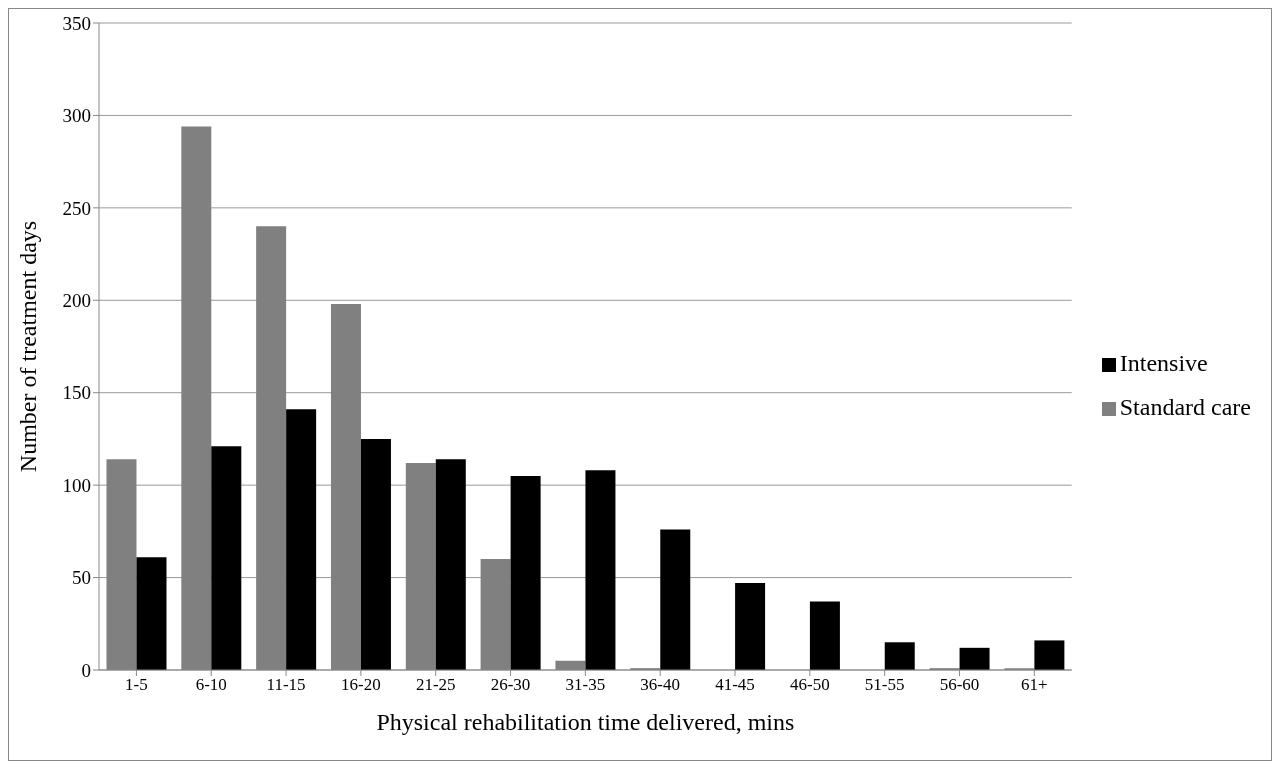 Image resolution: width=1280 pixels, height=769 pixels. Describe the element at coordinates (810, 685) in the screenshot. I see `x-tick-label: 46-50` at that location.